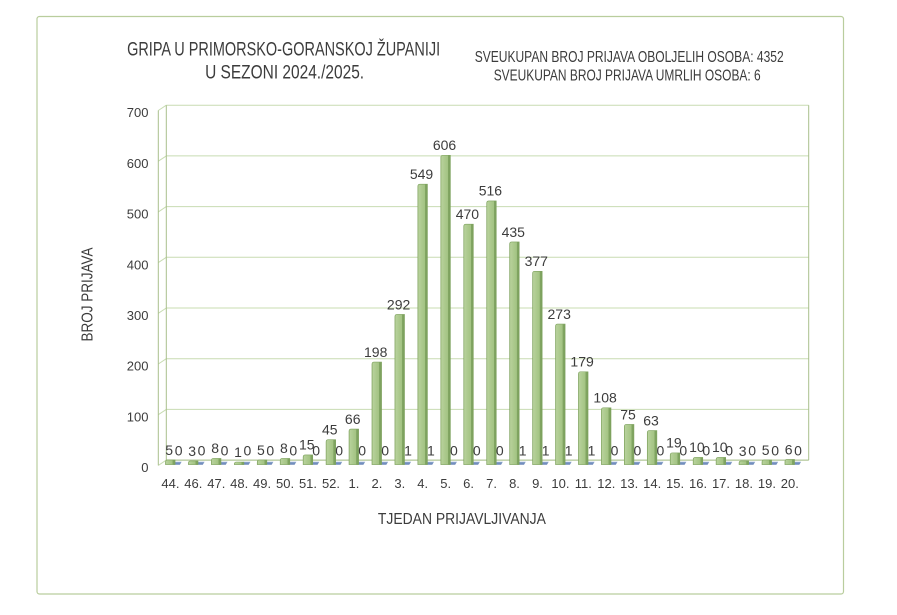  What do you see at coordinates (284, 73) in the screenshot?
I see `svg-text: U SEZONI 2024./2025.` at bounding box center [284, 73].